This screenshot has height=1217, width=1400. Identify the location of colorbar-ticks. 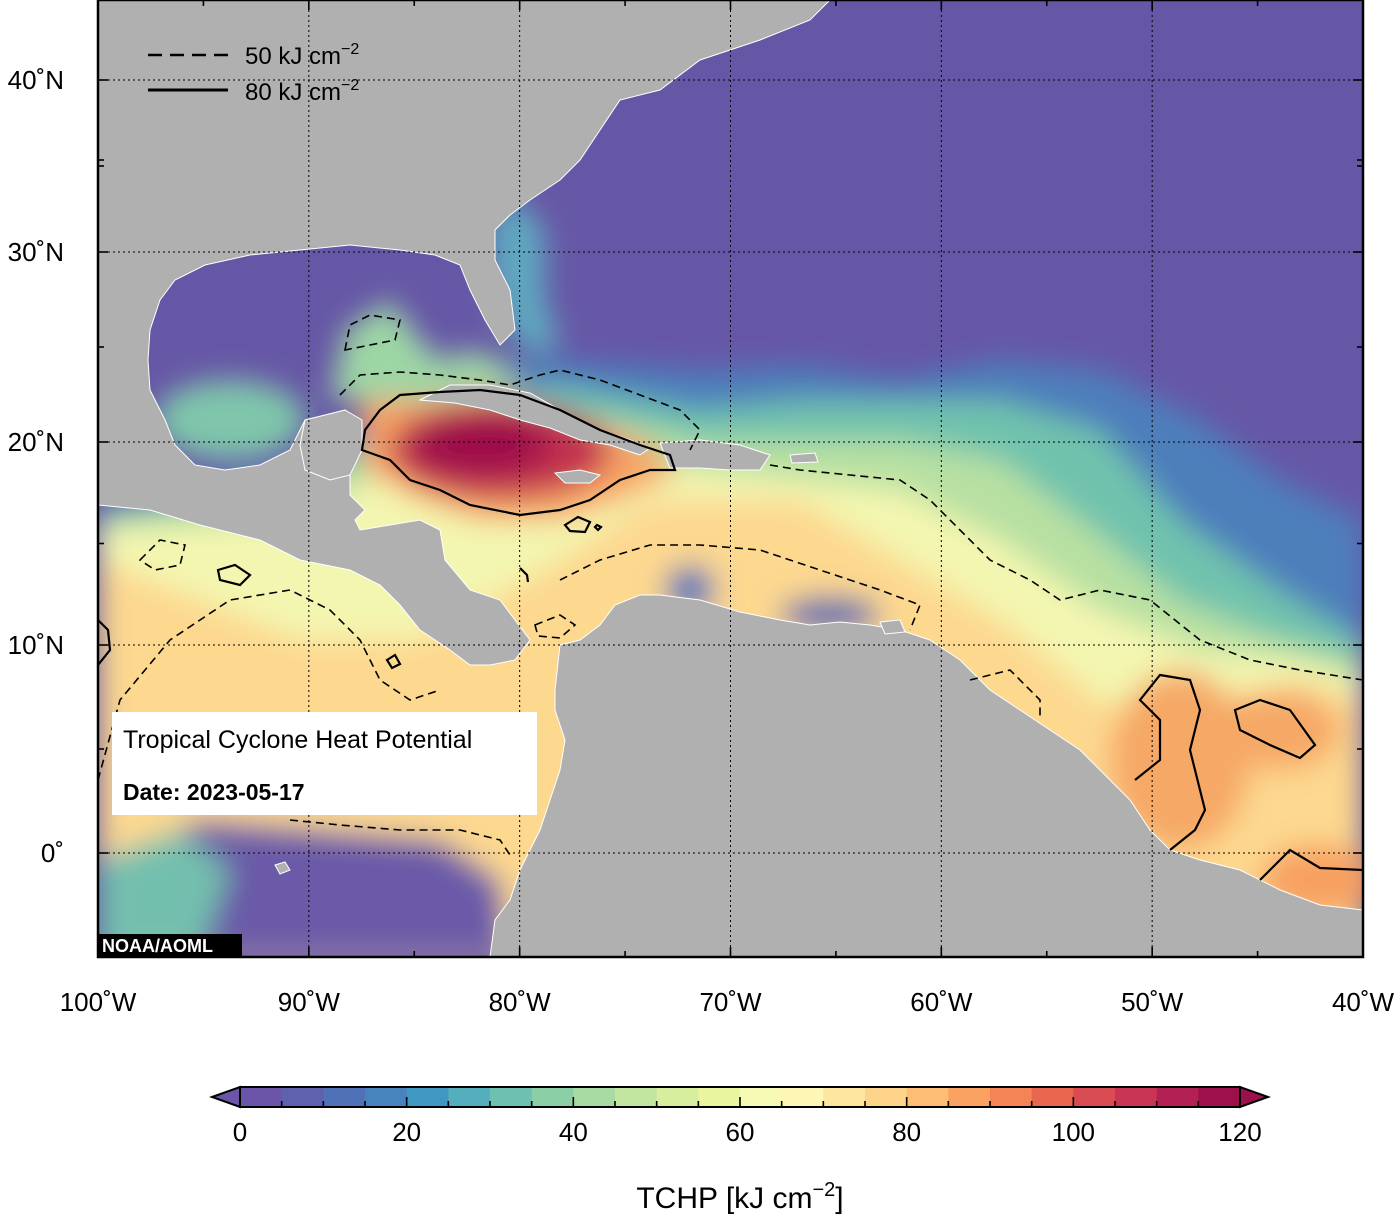
(740, 1102).